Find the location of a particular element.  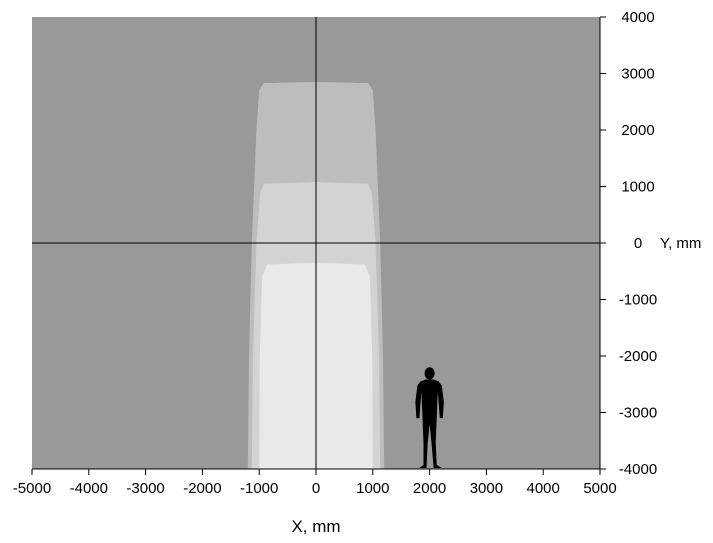

x-tick-label: 2000 is located at coordinates (429, 488).